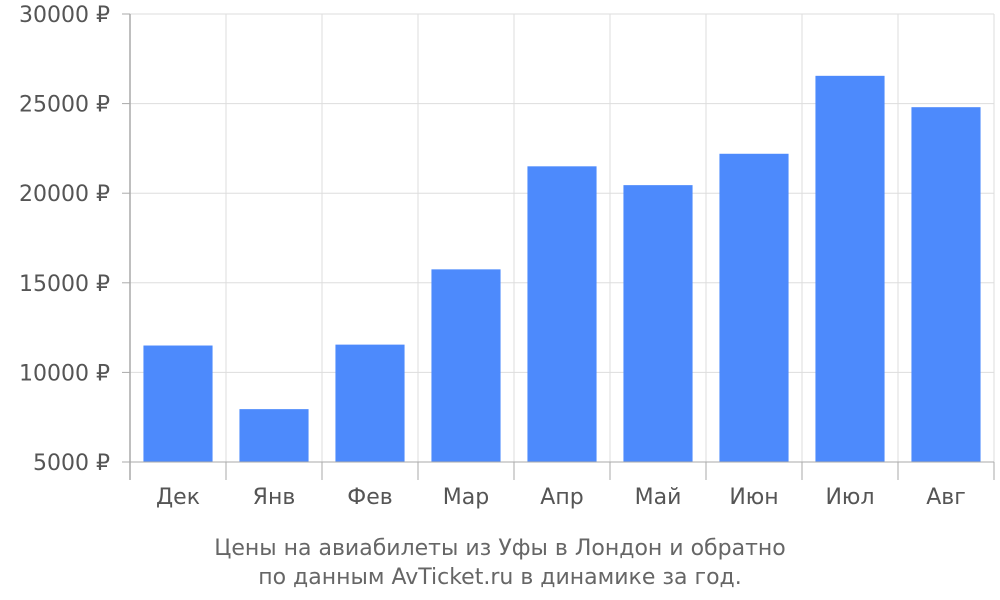  I want to click on x-tick-label: Дек, so click(178, 497).